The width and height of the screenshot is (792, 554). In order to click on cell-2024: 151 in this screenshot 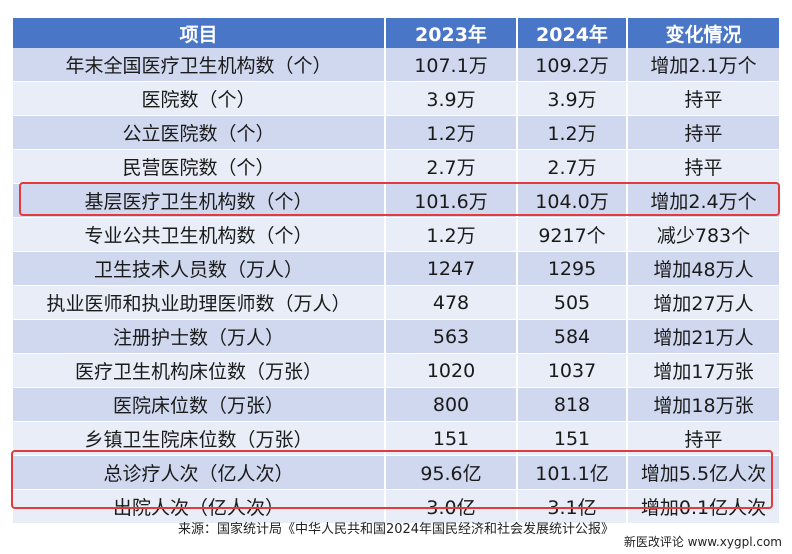, I will do `click(573, 438)`.